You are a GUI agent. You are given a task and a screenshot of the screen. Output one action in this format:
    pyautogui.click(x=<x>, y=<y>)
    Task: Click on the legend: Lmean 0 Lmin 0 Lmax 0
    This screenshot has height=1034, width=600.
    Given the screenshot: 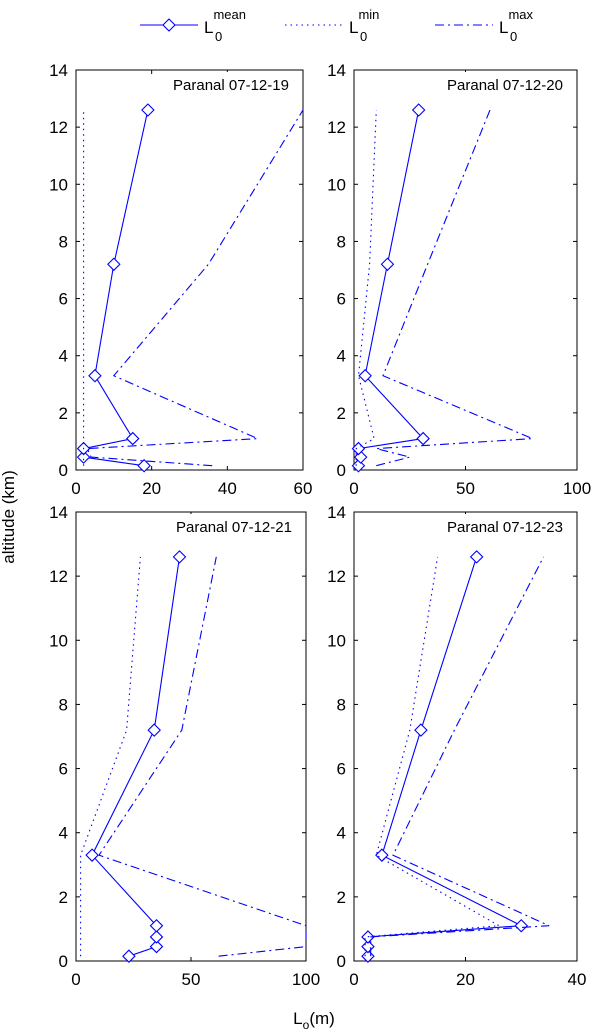 What is the action you would take?
    pyautogui.click(x=332, y=26)
    